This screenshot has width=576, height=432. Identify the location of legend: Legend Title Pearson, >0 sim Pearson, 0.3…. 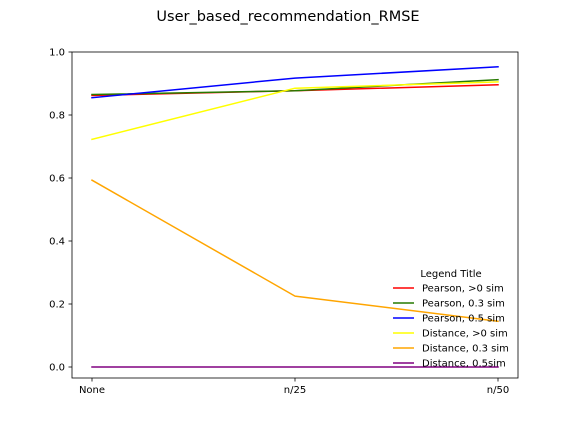
(451, 319).